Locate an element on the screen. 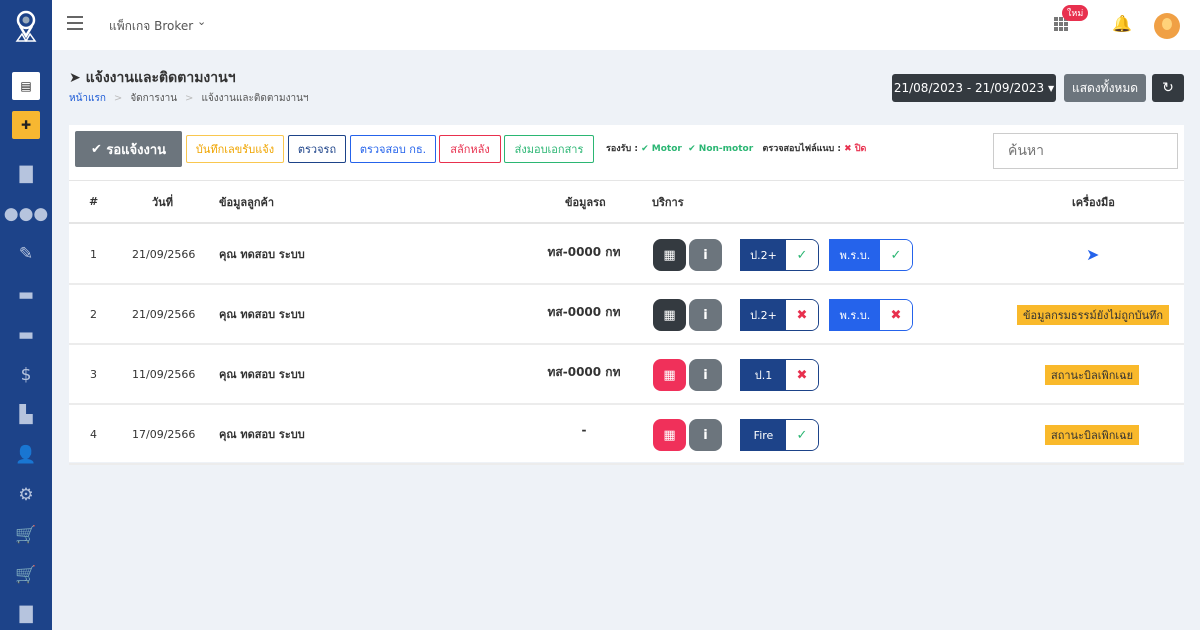 This screenshot has width=1200, height=630. page-title: ➤ แจ้งงานและติดตามงานฯ is located at coordinates (152, 78).